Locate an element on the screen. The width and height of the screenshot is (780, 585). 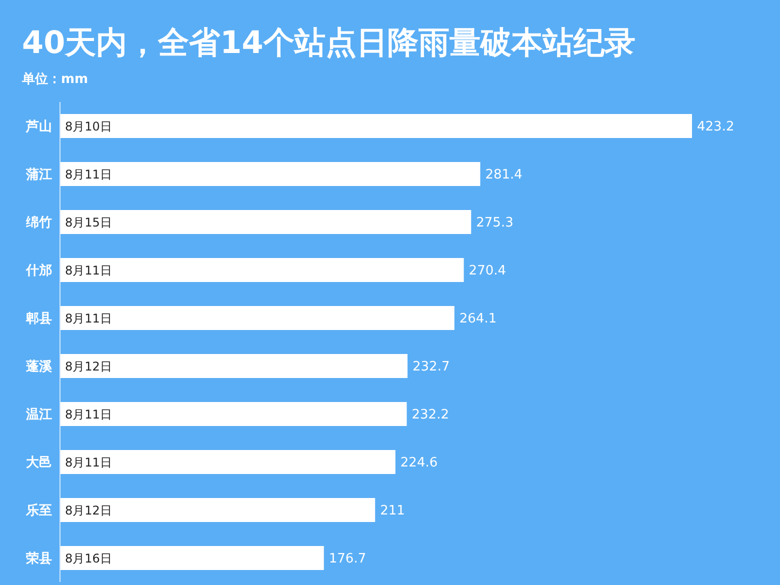
y-tick-label: 蓬溪 is located at coordinates (39, 366).